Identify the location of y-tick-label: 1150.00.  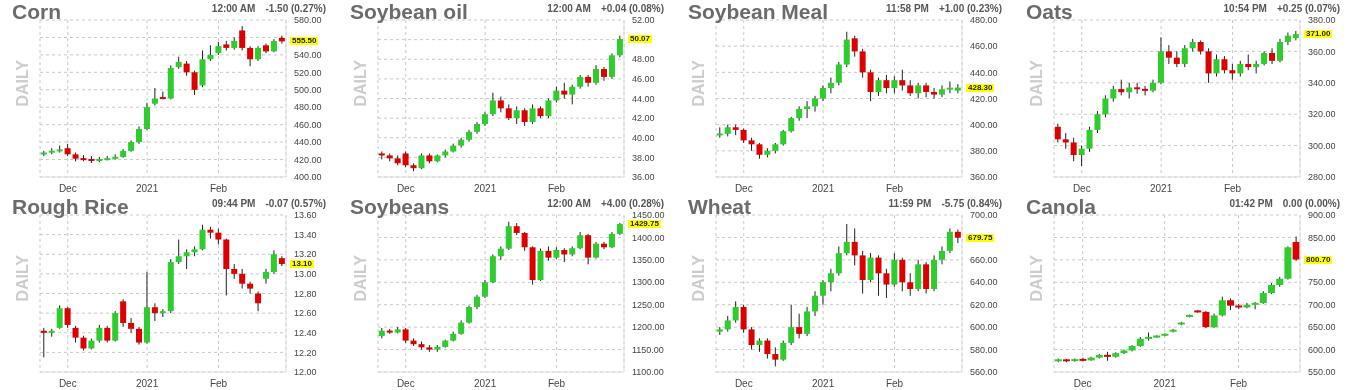
(648, 349).